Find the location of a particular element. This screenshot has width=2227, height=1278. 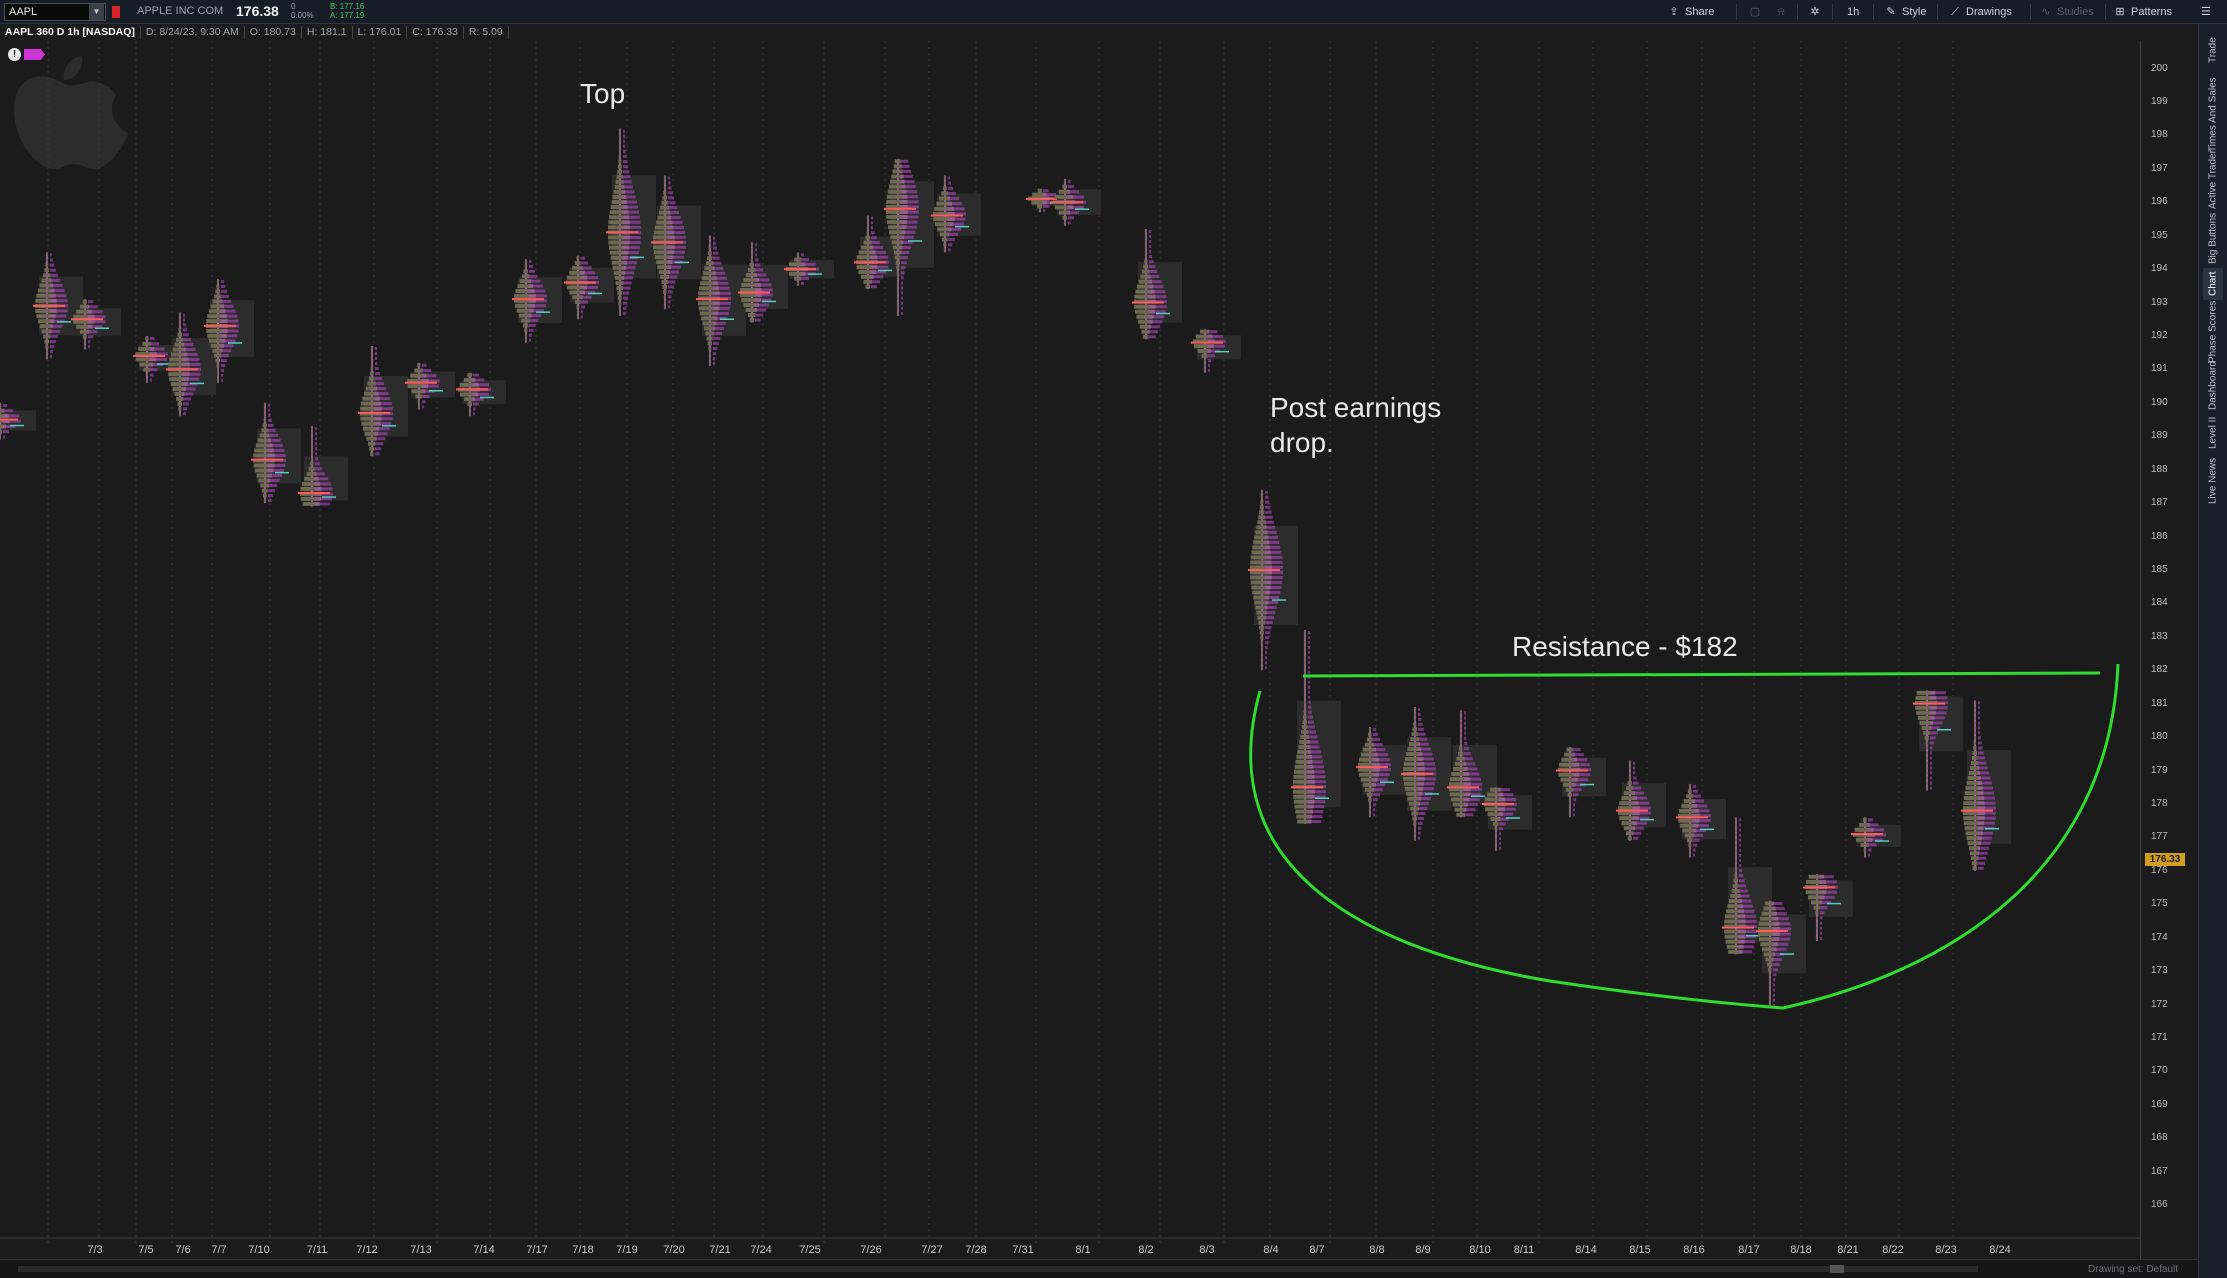

settings-button: ✲ is located at coordinates (1815, 12).